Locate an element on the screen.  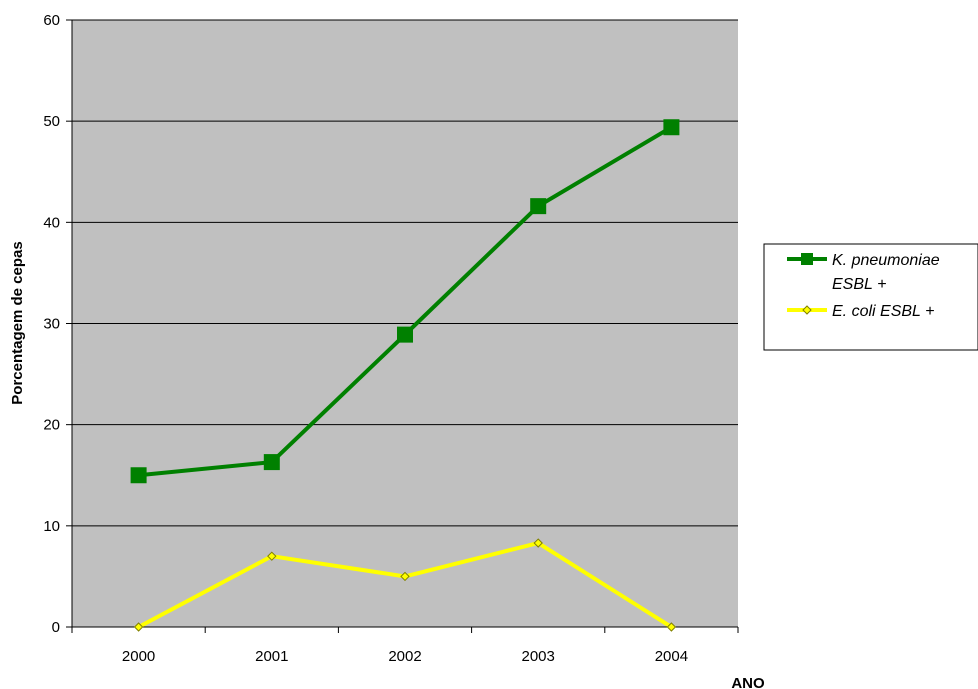
x-tick-label: 2001 is located at coordinates (271, 656).